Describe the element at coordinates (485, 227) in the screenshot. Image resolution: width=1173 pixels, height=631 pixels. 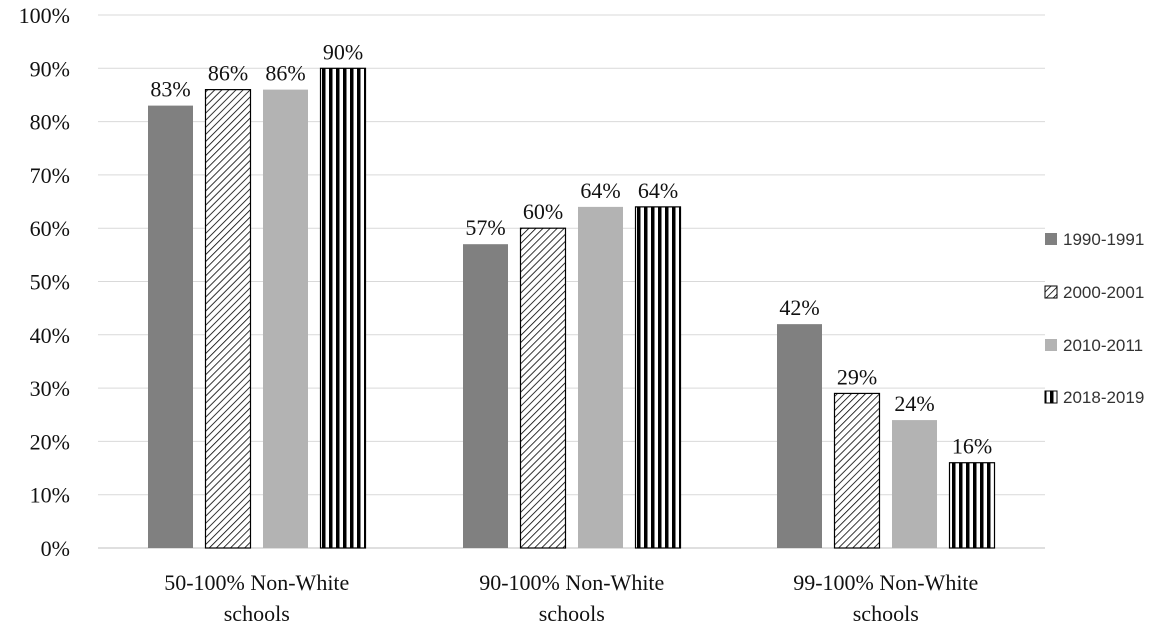
I see `data-label: 57%` at that location.